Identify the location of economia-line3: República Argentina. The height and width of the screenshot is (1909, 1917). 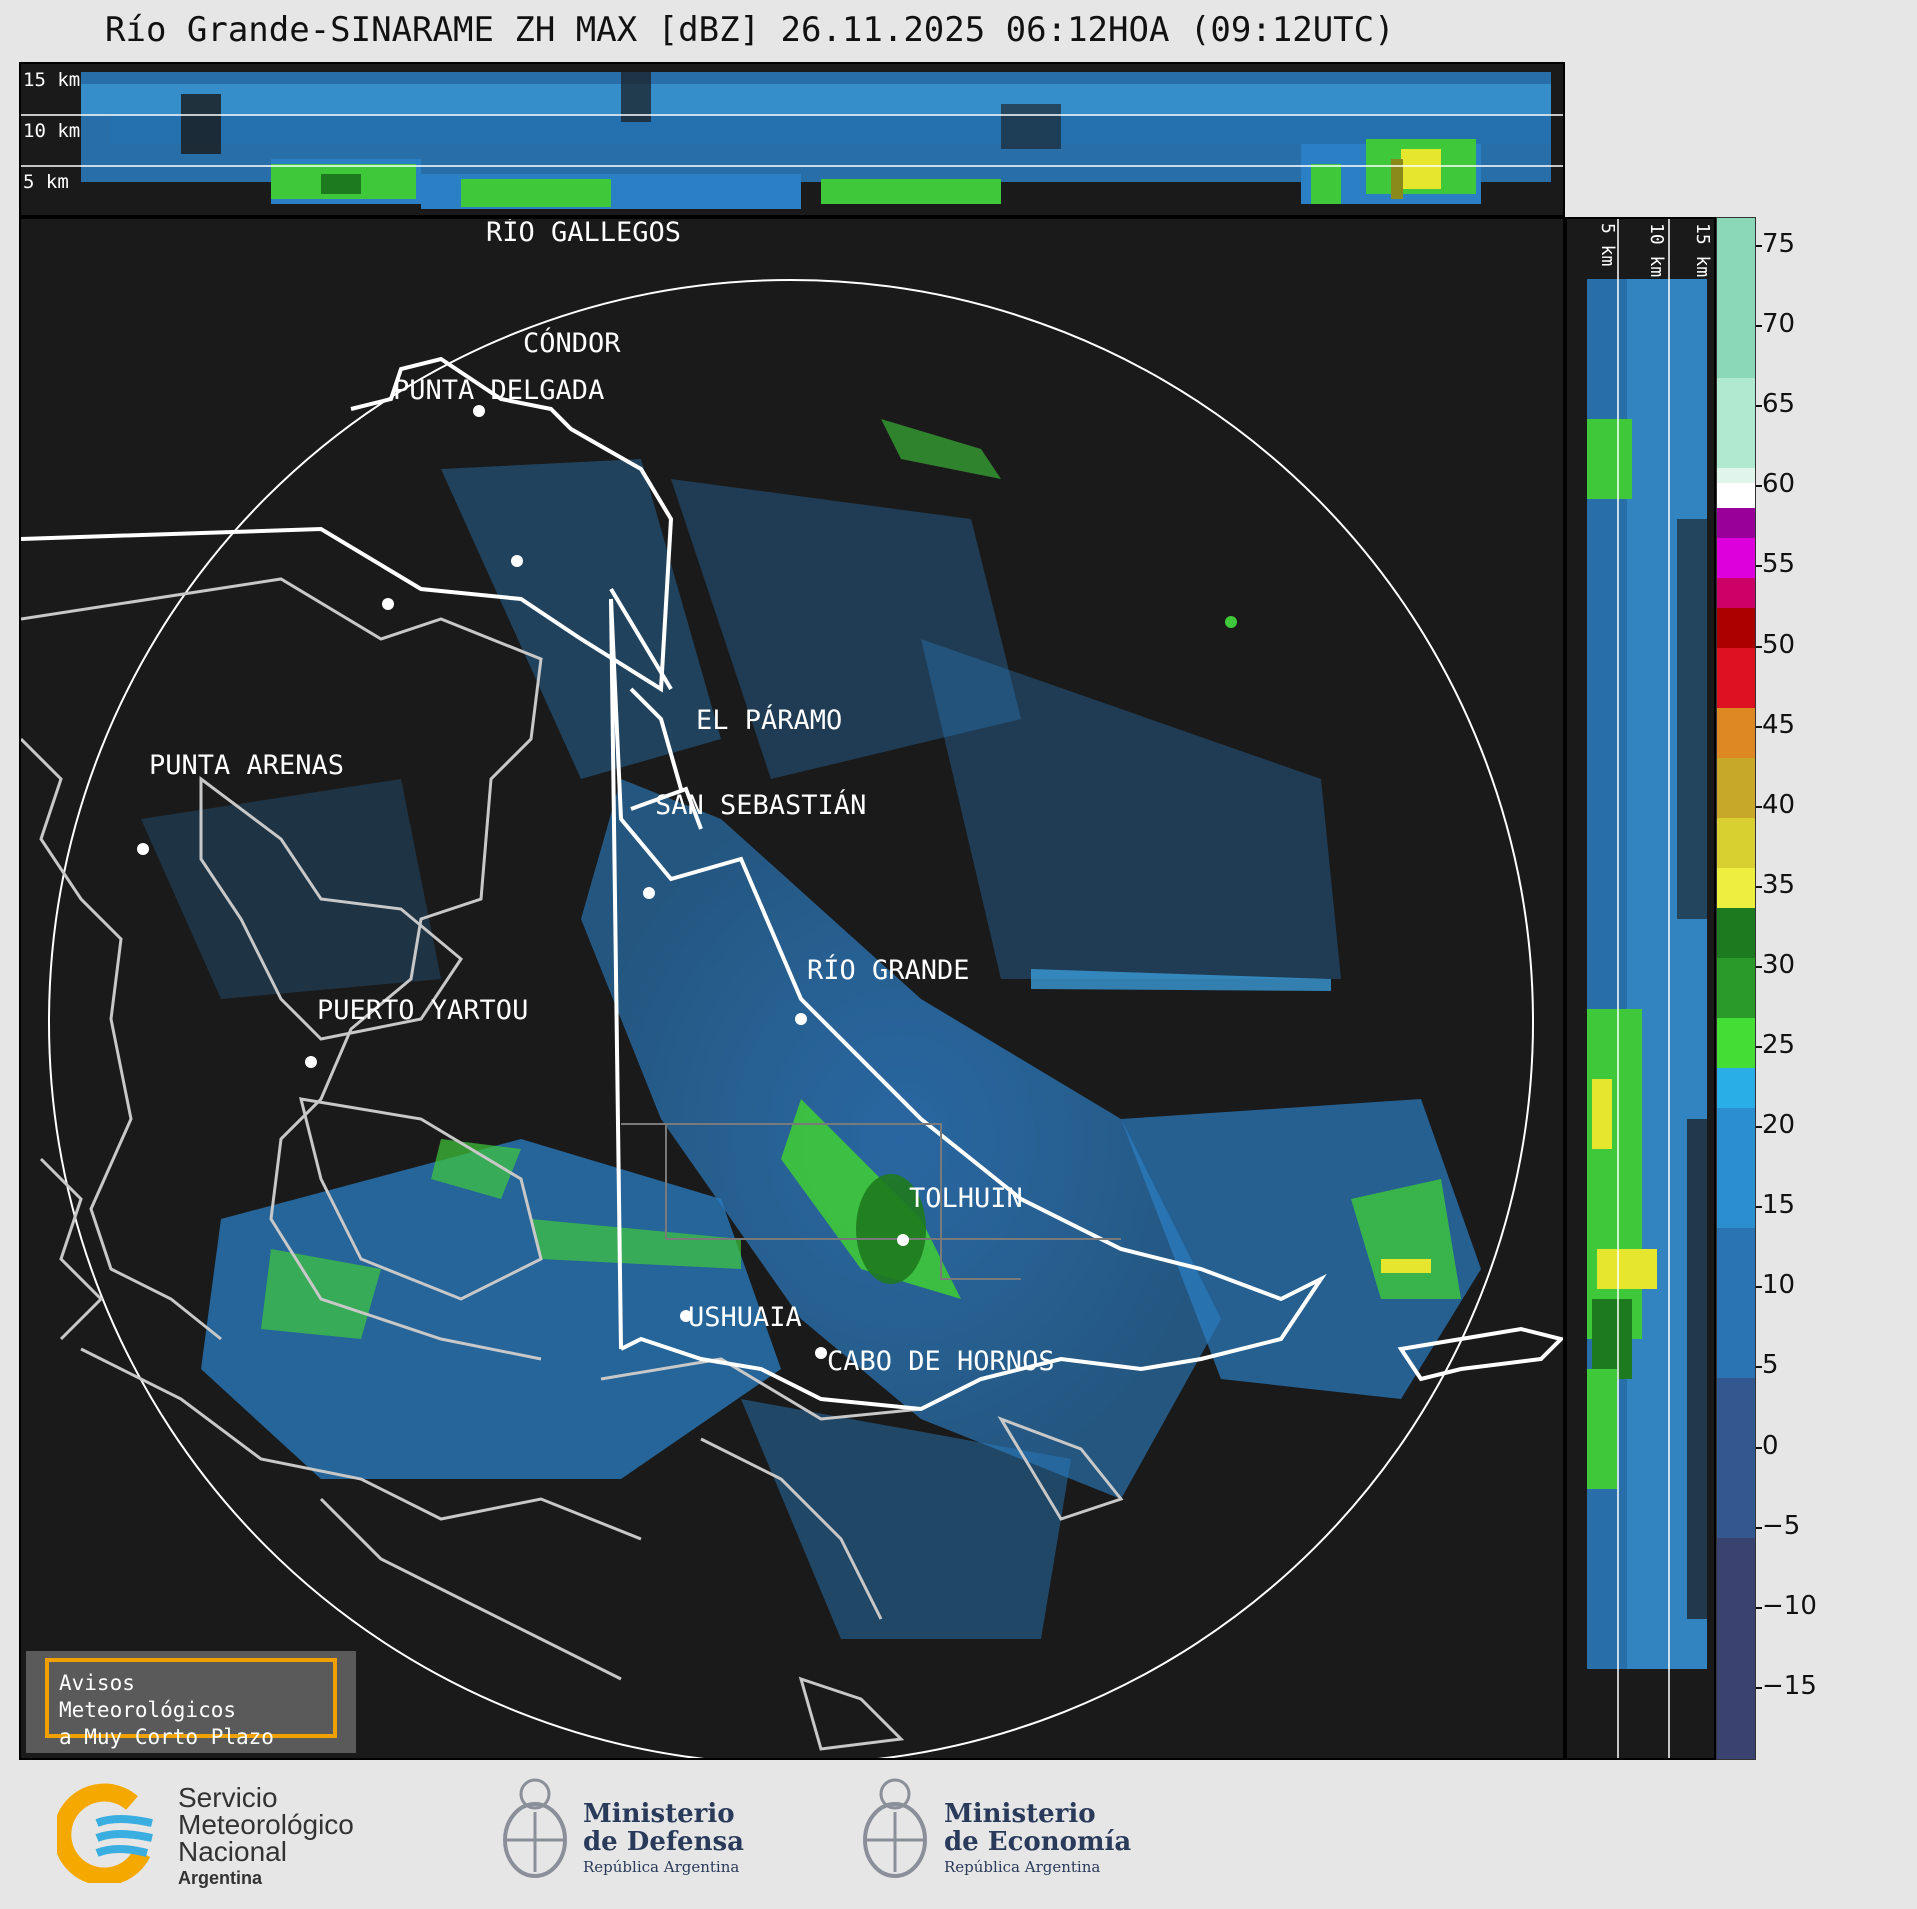
(1022, 1867).